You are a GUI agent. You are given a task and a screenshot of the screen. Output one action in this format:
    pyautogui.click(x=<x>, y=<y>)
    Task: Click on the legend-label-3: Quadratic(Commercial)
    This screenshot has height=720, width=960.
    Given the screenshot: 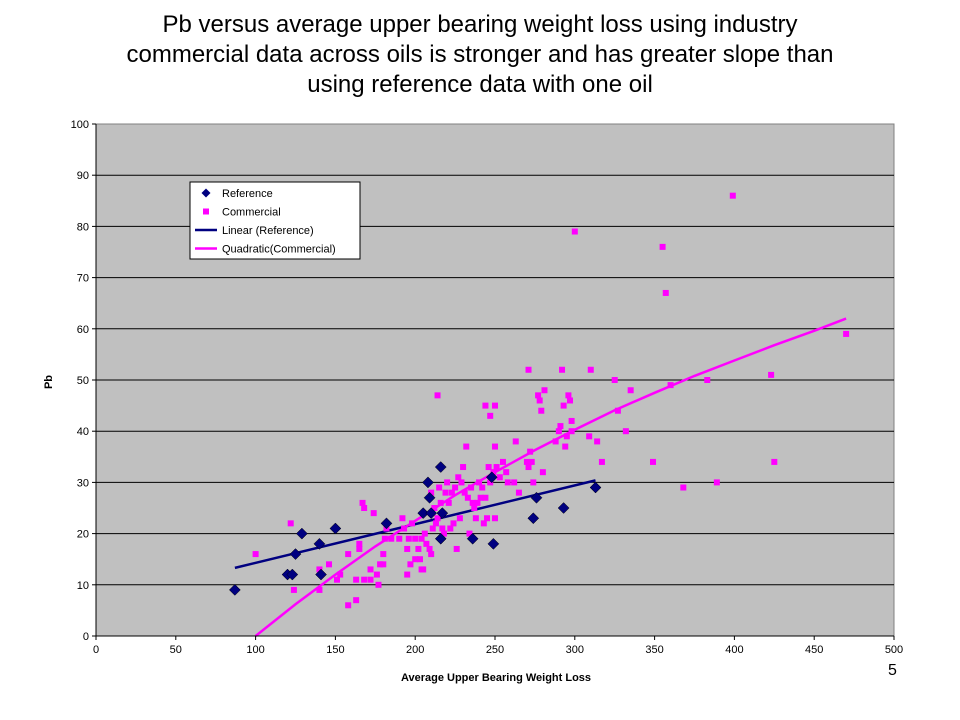 What is the action you would take?
    pyautogui.click(x=279, y=250)
    